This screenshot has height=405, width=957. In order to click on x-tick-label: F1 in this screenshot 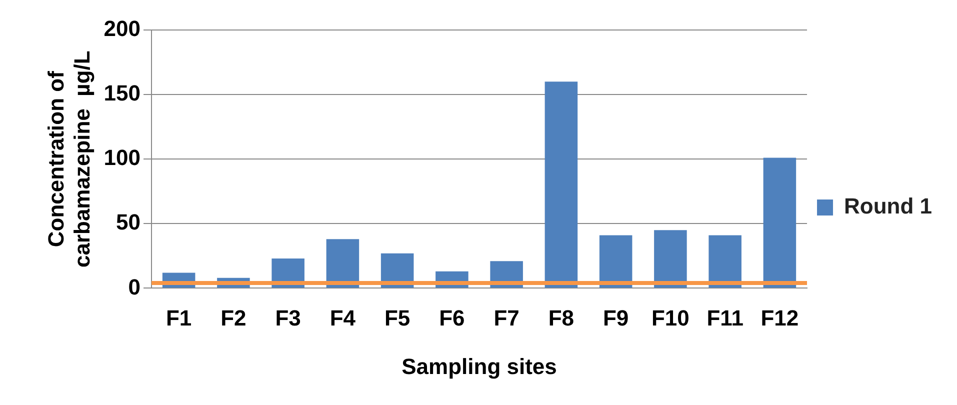, I will do `click(179, 317)`.